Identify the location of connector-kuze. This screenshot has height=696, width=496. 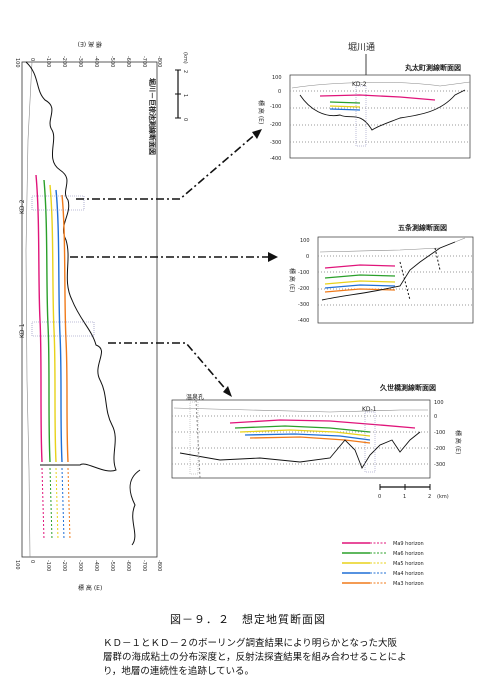
(168, 367).